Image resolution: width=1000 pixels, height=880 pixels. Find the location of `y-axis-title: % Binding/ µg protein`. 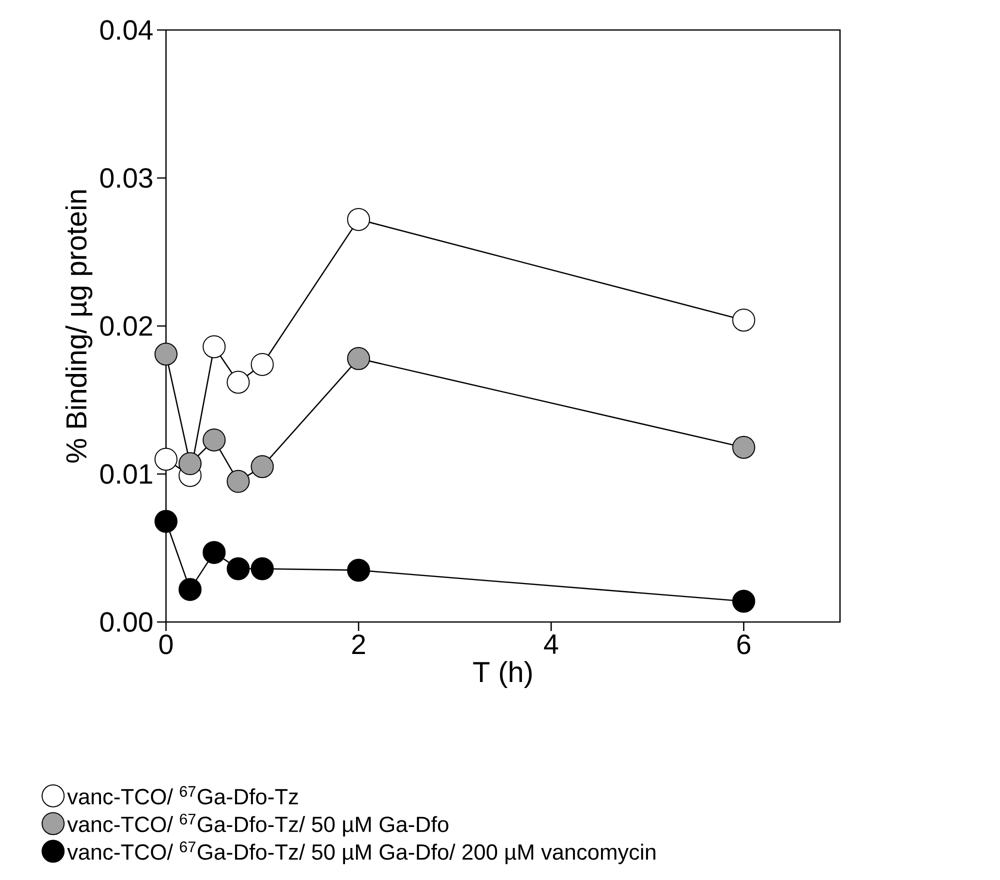

y-axis-title: % Binding/ µg protein is located at coordinates (78, 326).